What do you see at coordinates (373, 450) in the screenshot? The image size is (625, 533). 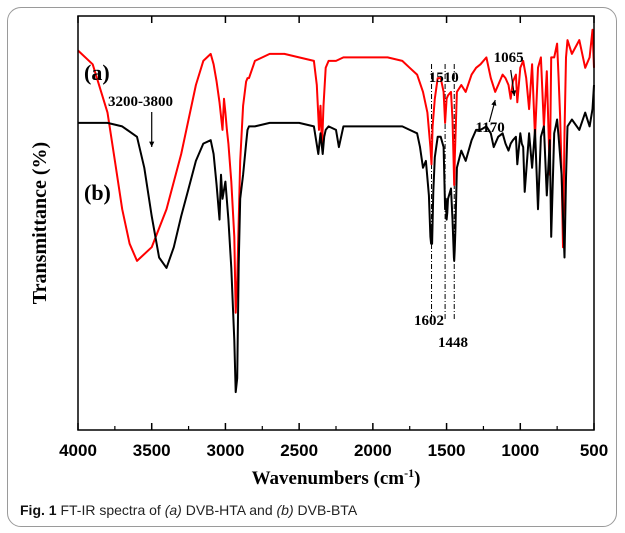 I see `x-tick-label: 2000` at bounding box center [373, 450].